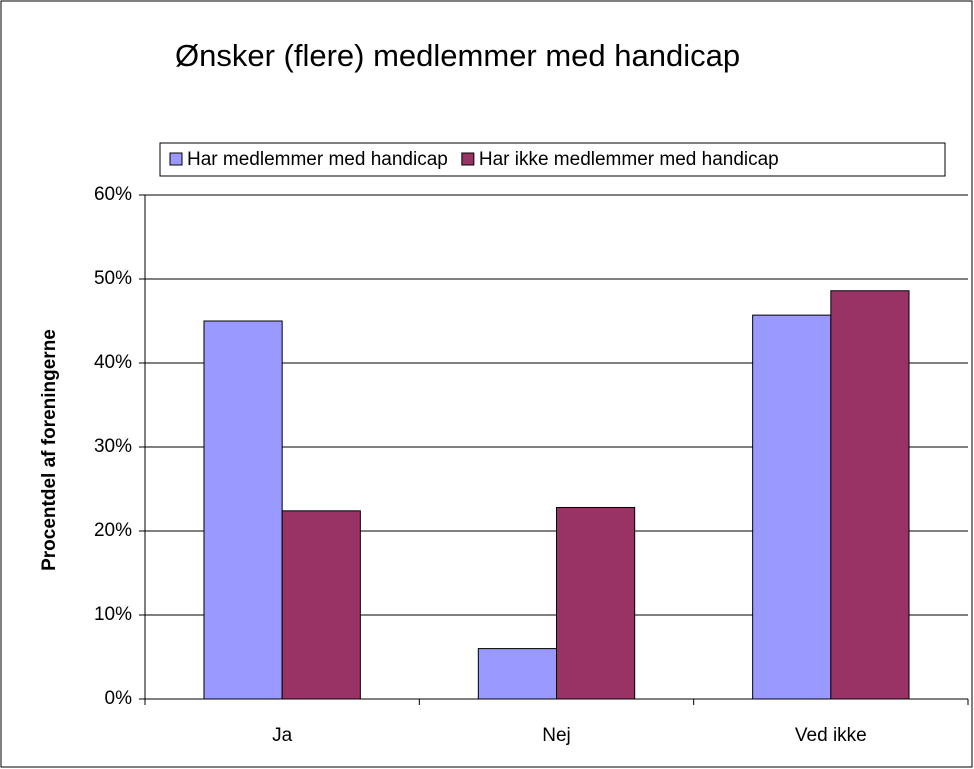 This screenshot has width=974, height=769. I want to click on legend-label: Har ikke medlemmer med handicap, so click(629, 159).